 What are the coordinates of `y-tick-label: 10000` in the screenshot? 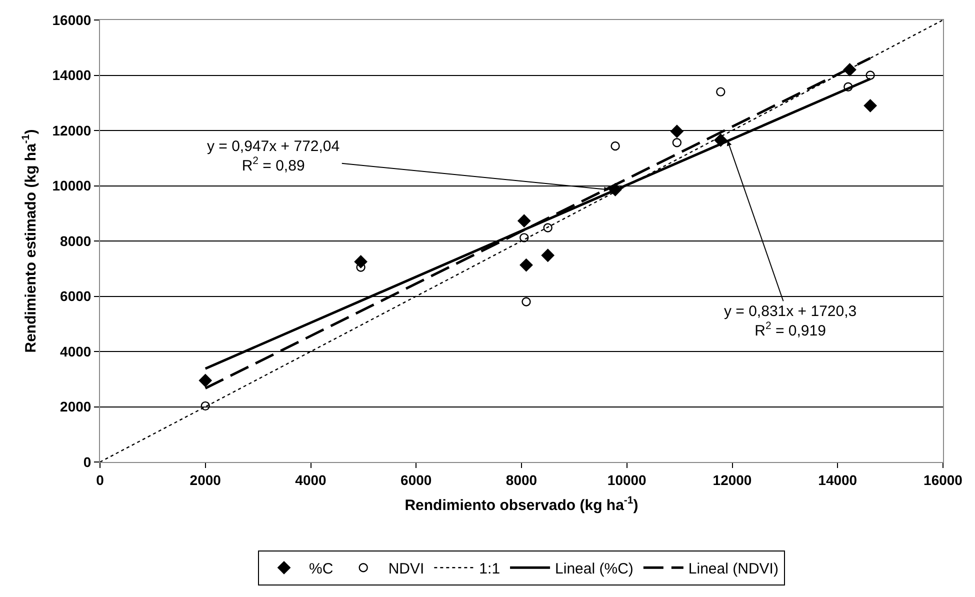 It's located at (72, 186).